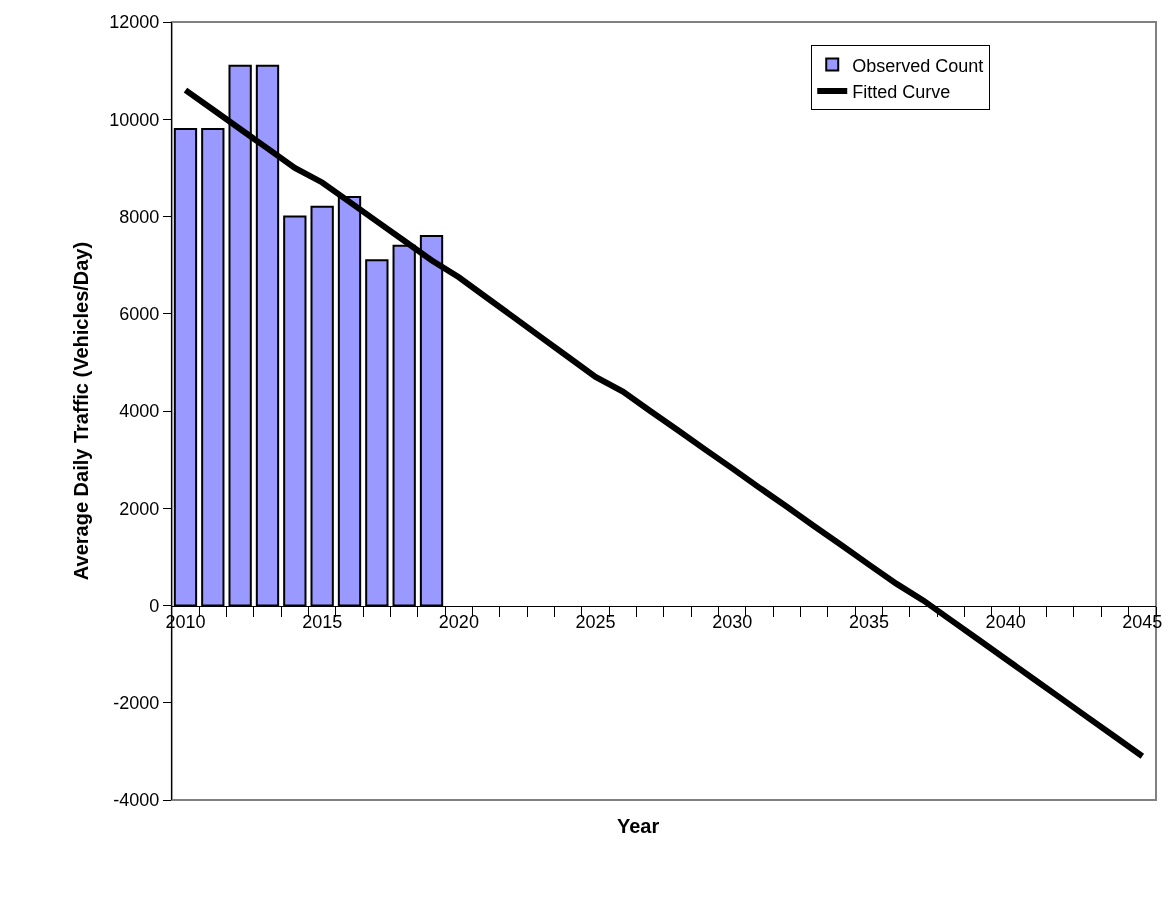 The width and height of the screenshot is (1176, 900). I want to click on y-tick-label: 0, so click(154, 605).